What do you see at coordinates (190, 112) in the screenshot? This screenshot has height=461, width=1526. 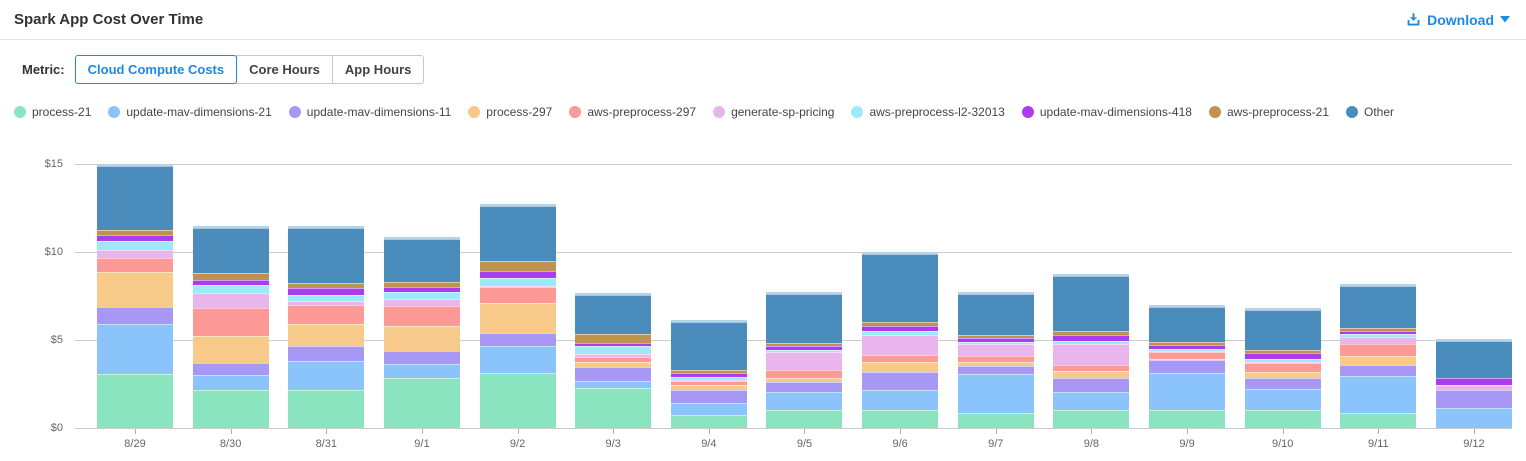 I see `legend-item-update-mav-dimensions-21: update-mav-dimensions-21` at bounding box center [190, 112].